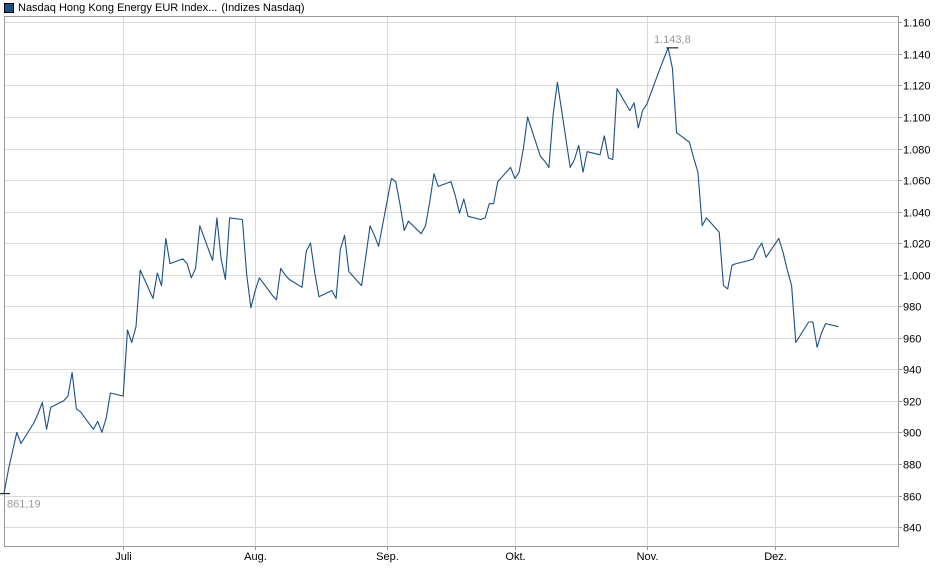 The height and width of the screenshot is (579, 940). Describe the element at coordinates (515, 557) in the screenshot. I see `x-tick-label: Okt.` at that location.